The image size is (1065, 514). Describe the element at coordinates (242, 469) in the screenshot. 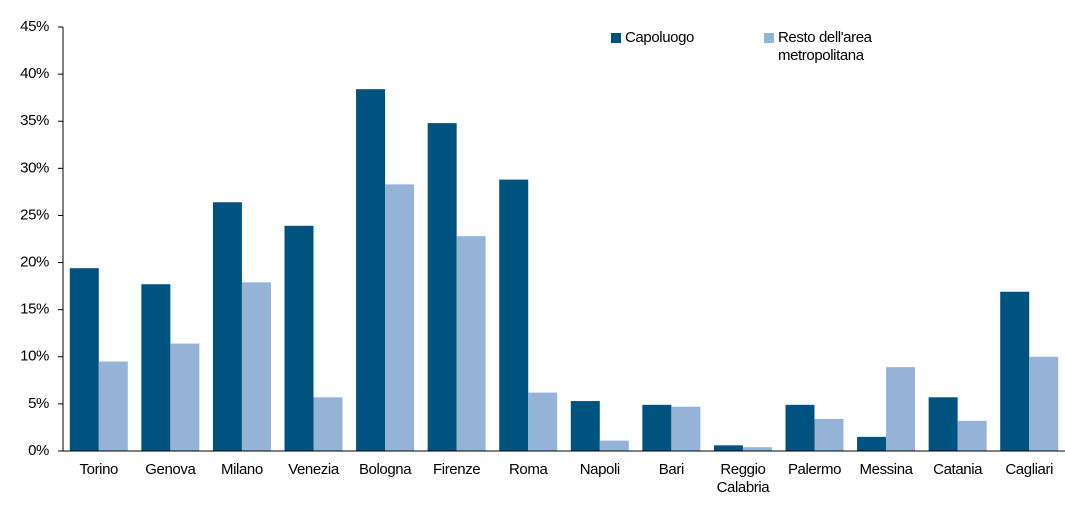

I see `x-tick-label: Milano` at that location.